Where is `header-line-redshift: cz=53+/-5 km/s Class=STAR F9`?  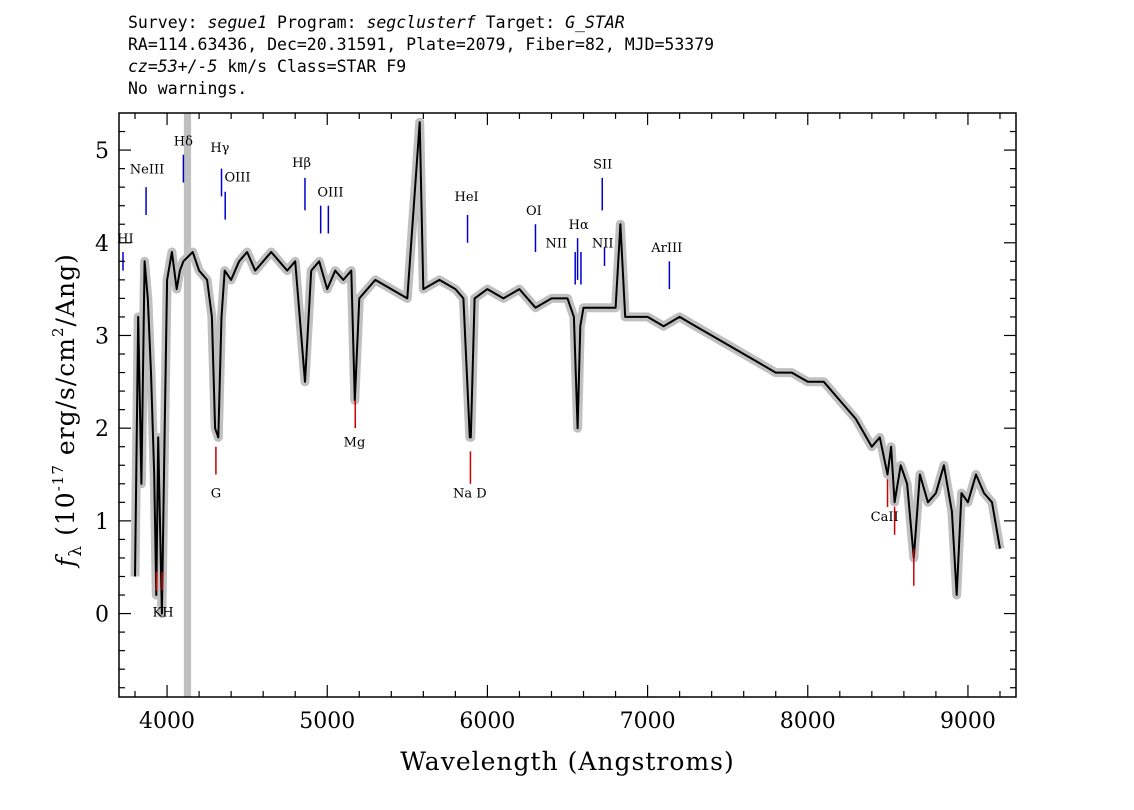
header-line-redshift: cz=53+/-5 km/s Class=STAR F9 is located at coordinates (421, 67).